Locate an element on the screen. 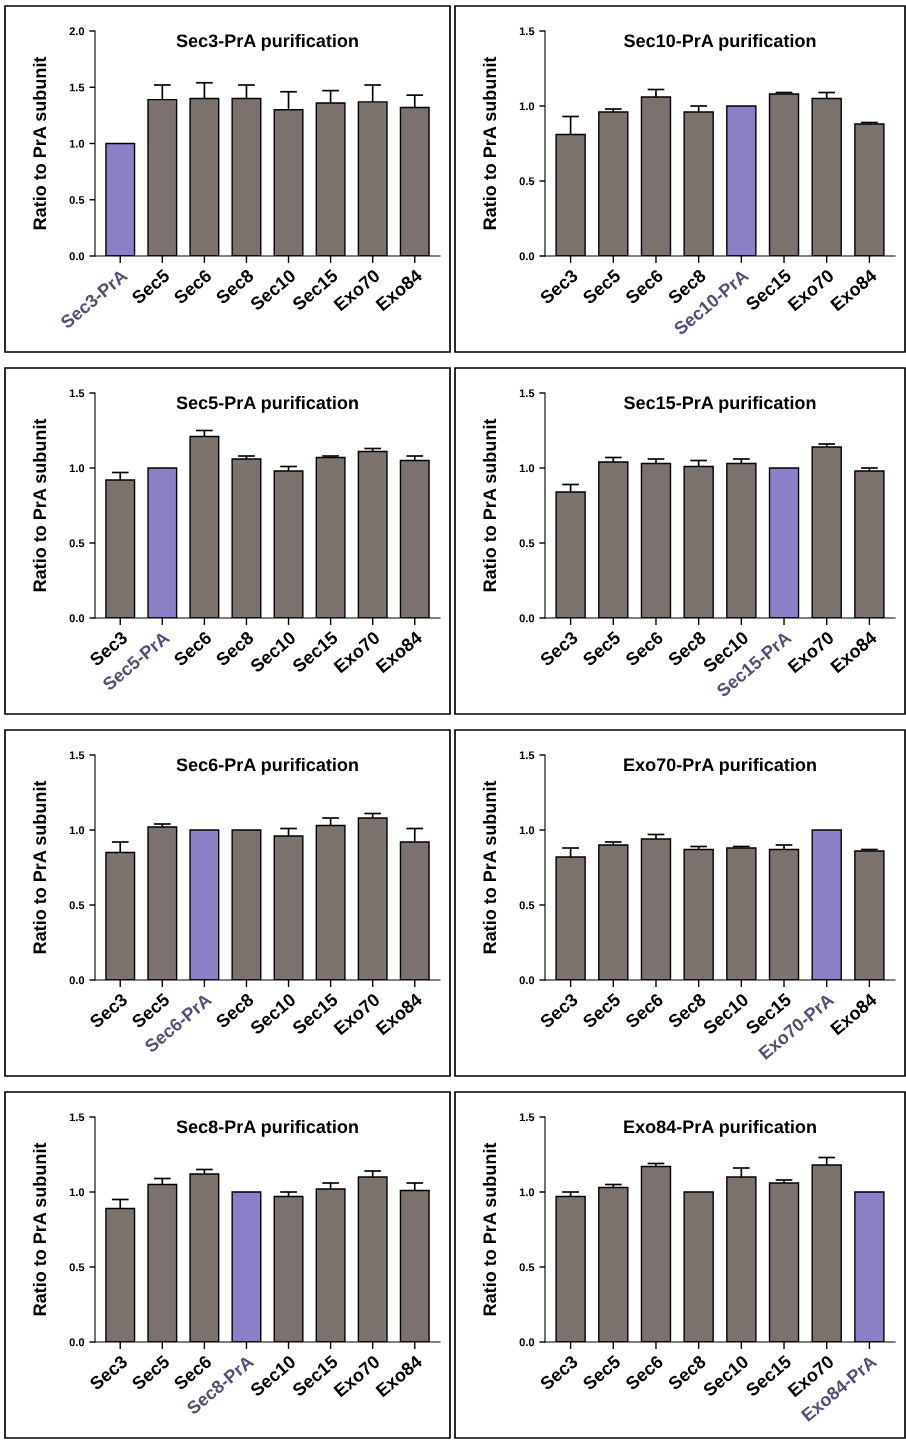 The image size is (906, 1443). y-tick-label: 2.0 is located at coordinates (77, 31).